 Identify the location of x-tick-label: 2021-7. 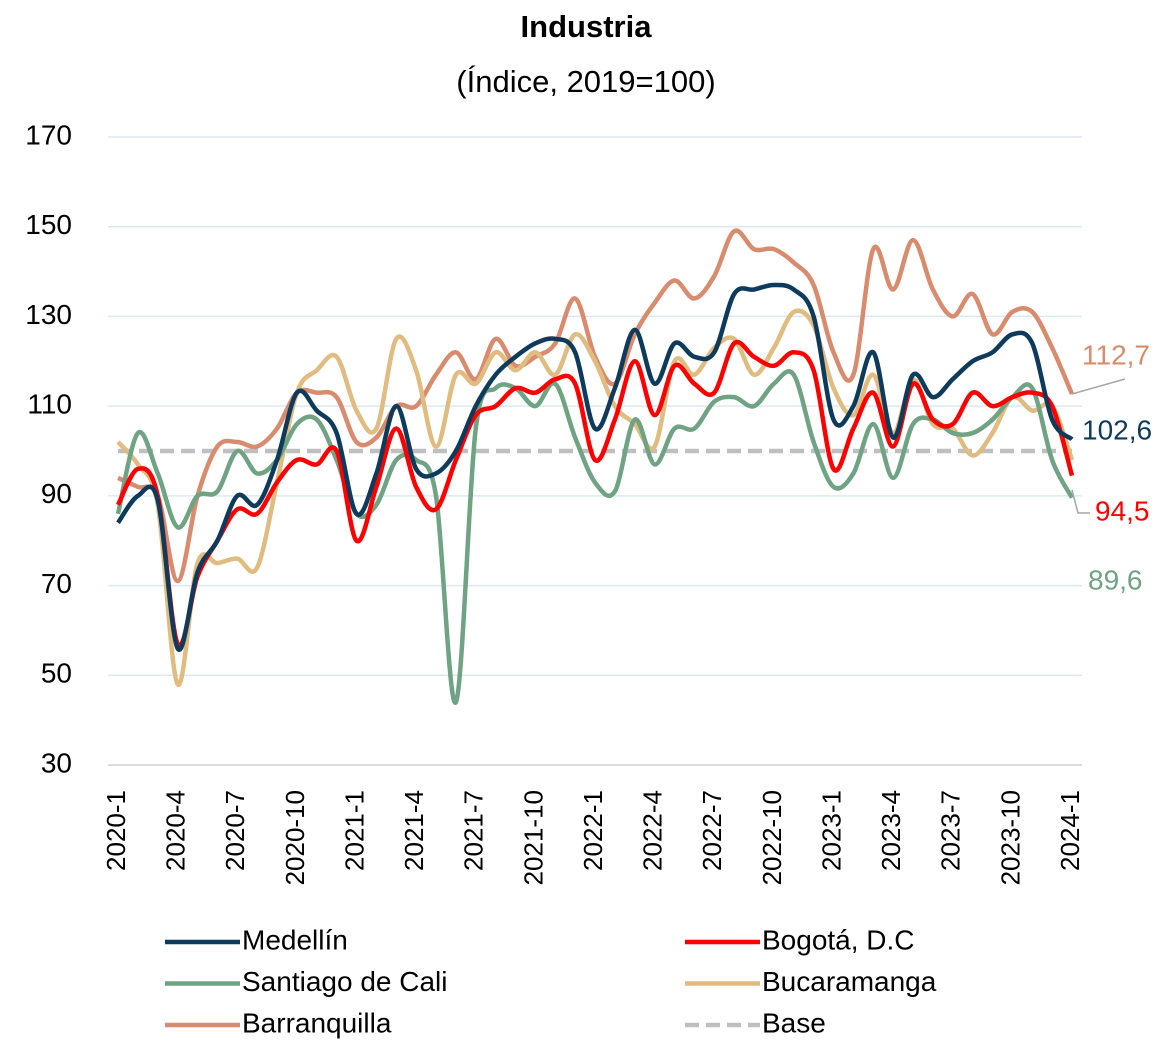
(474, 830).